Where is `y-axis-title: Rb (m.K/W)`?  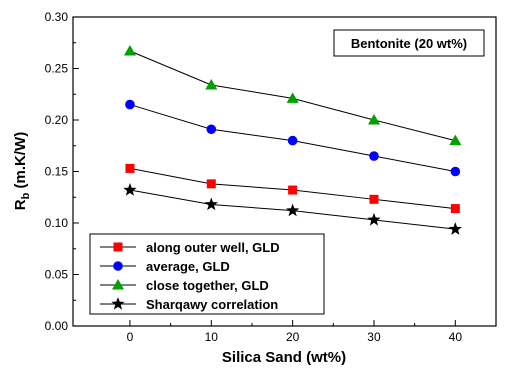
y-axis-title: Rb (m.K/W) is located at coordinates (22, 171).